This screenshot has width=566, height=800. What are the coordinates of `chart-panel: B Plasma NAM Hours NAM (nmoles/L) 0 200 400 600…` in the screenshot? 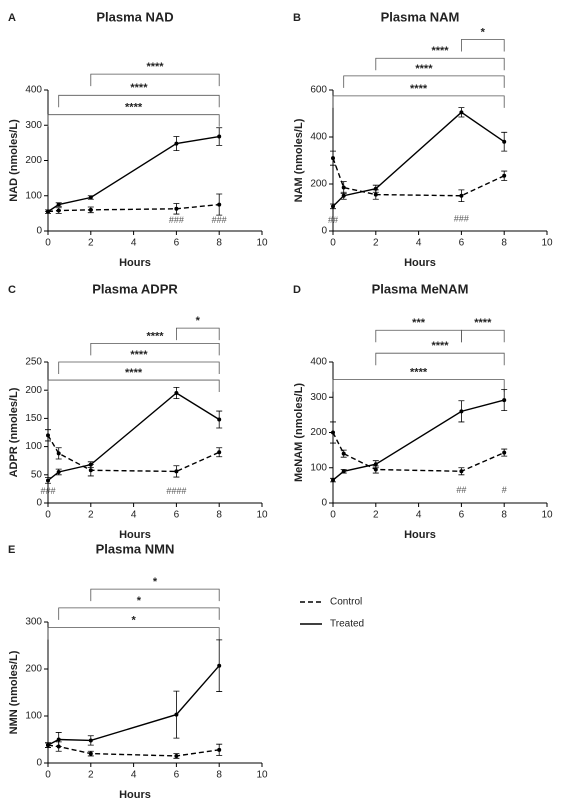 It's located at (423, 138).